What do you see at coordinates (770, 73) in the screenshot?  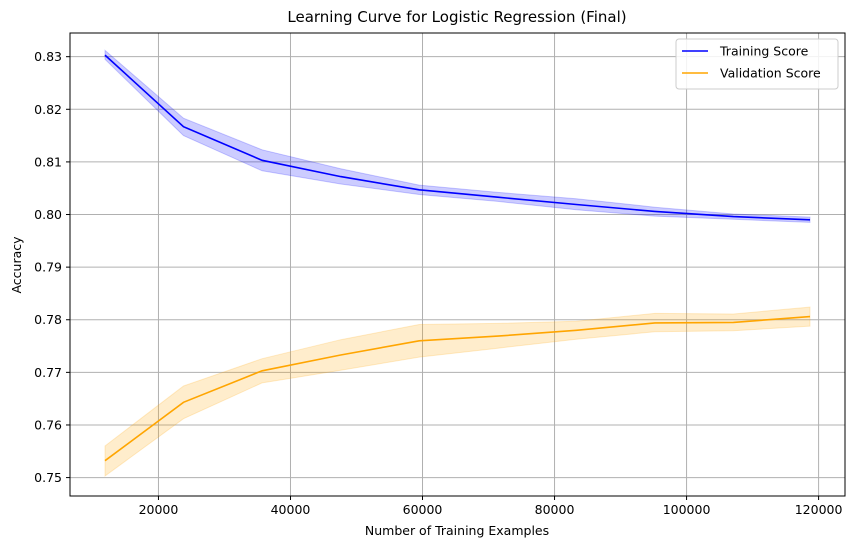 I see `legend-label: Validation Score` at bounding box center [770, 73].